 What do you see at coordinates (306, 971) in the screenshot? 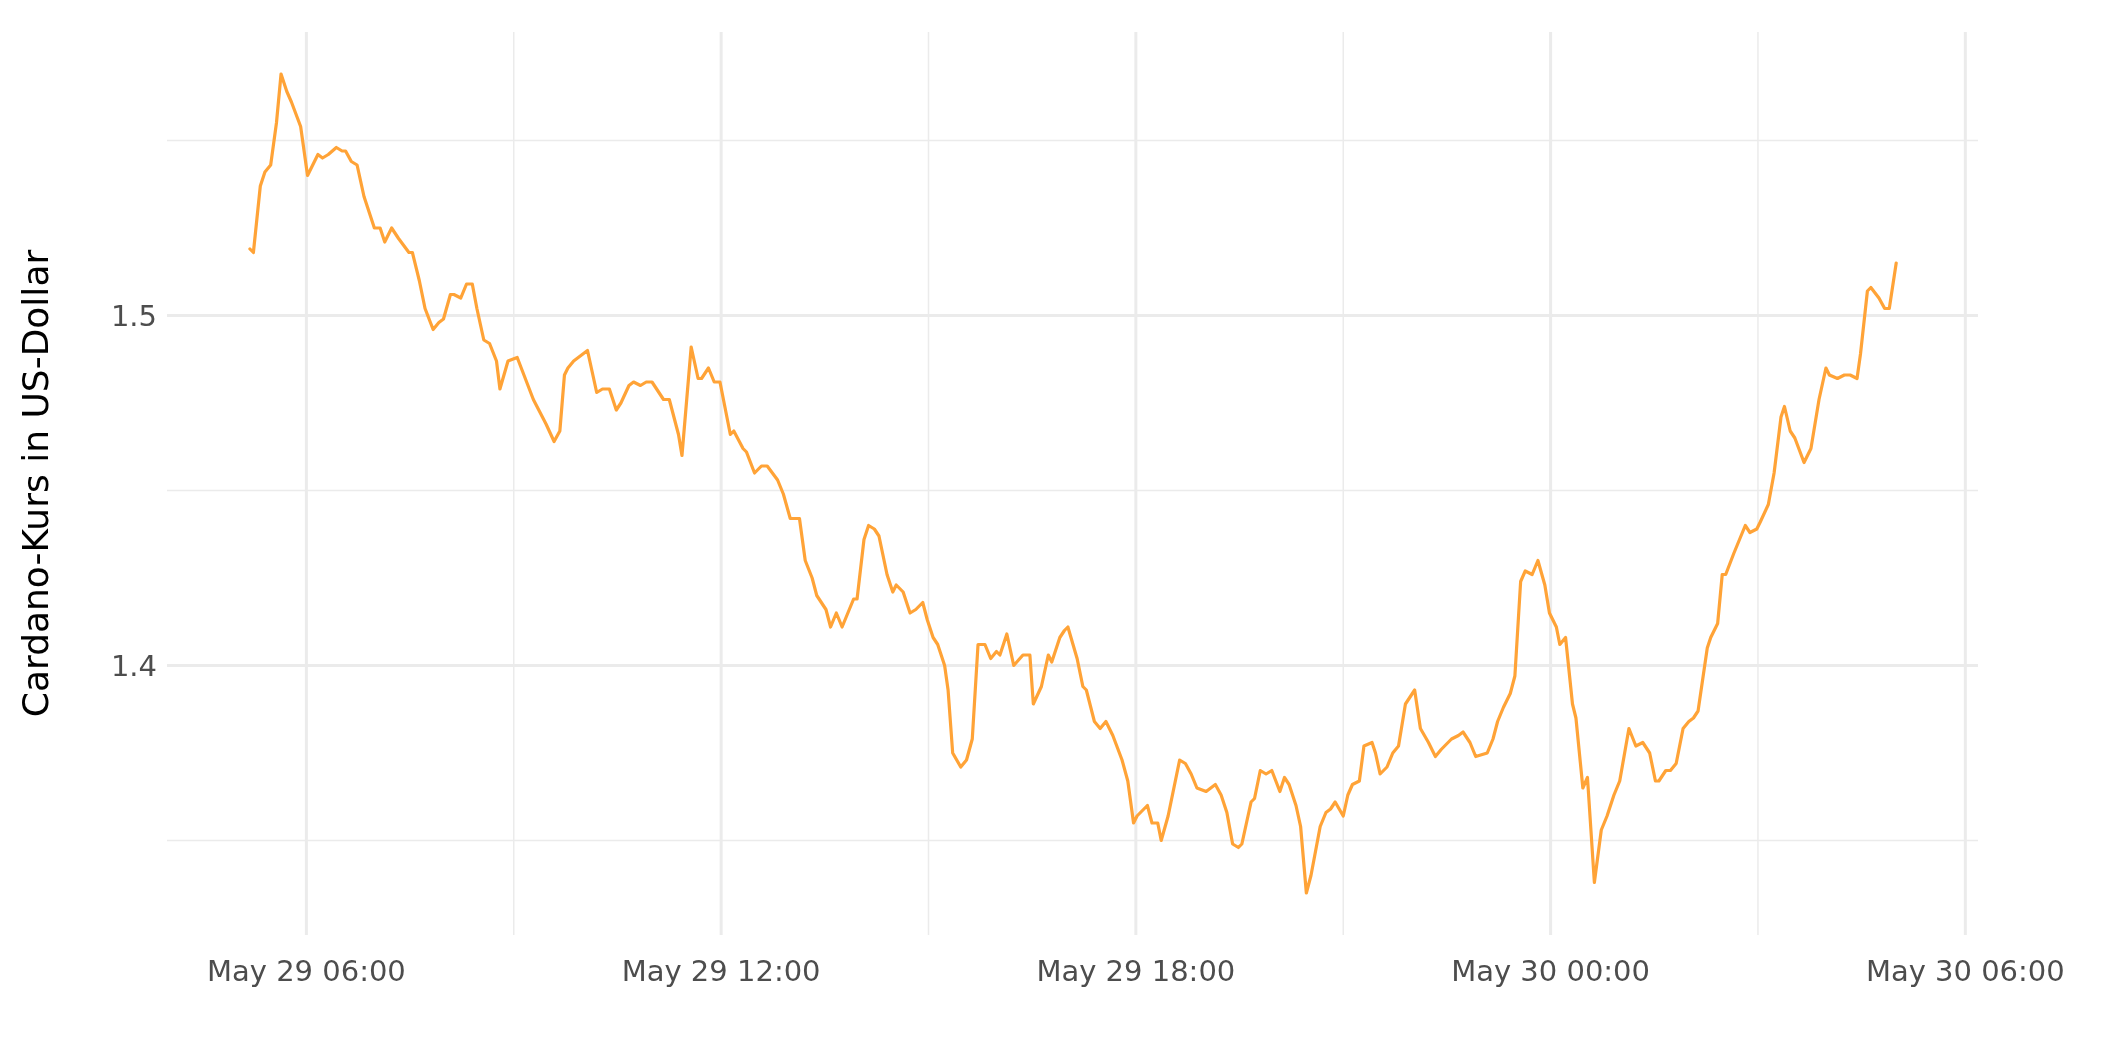
I see `x-tick-label: May 29 06:00` at bounding box center [306, 971].